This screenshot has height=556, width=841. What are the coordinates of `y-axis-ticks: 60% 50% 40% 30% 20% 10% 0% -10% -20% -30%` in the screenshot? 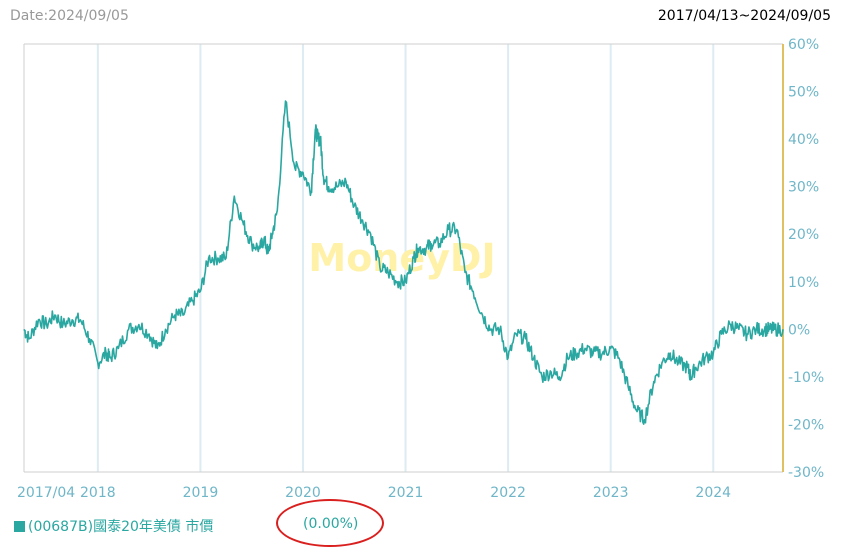 It's located at (806, 259).